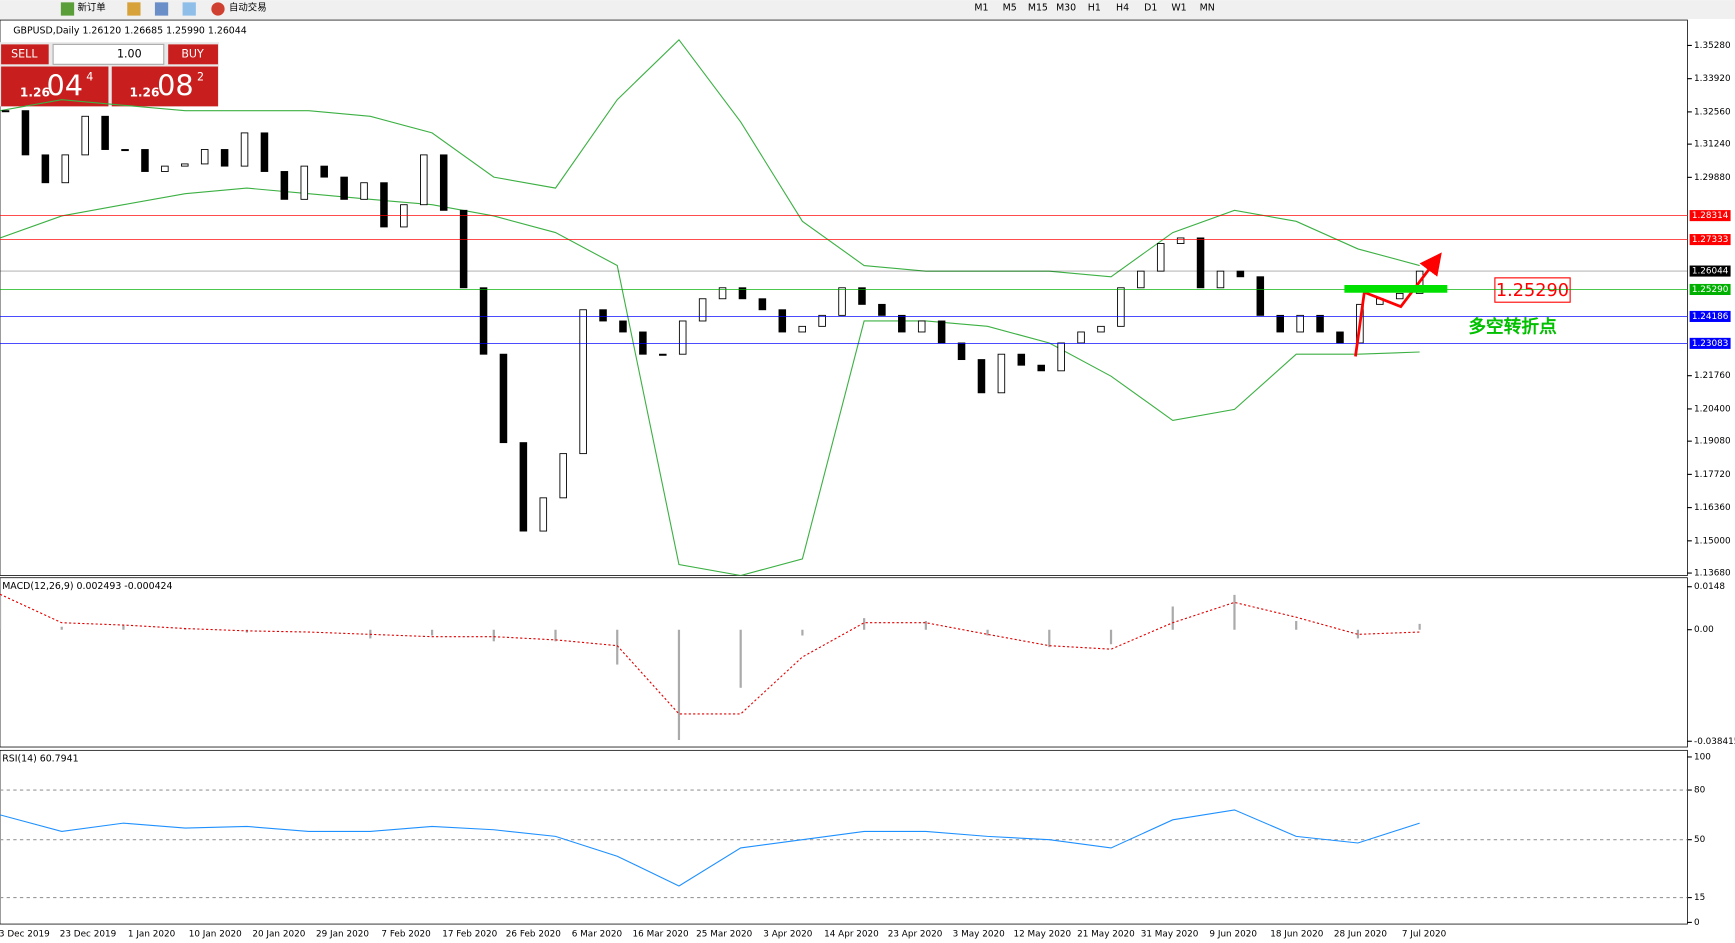  I want to click on buy-price-point: 2, so click(200, 77).